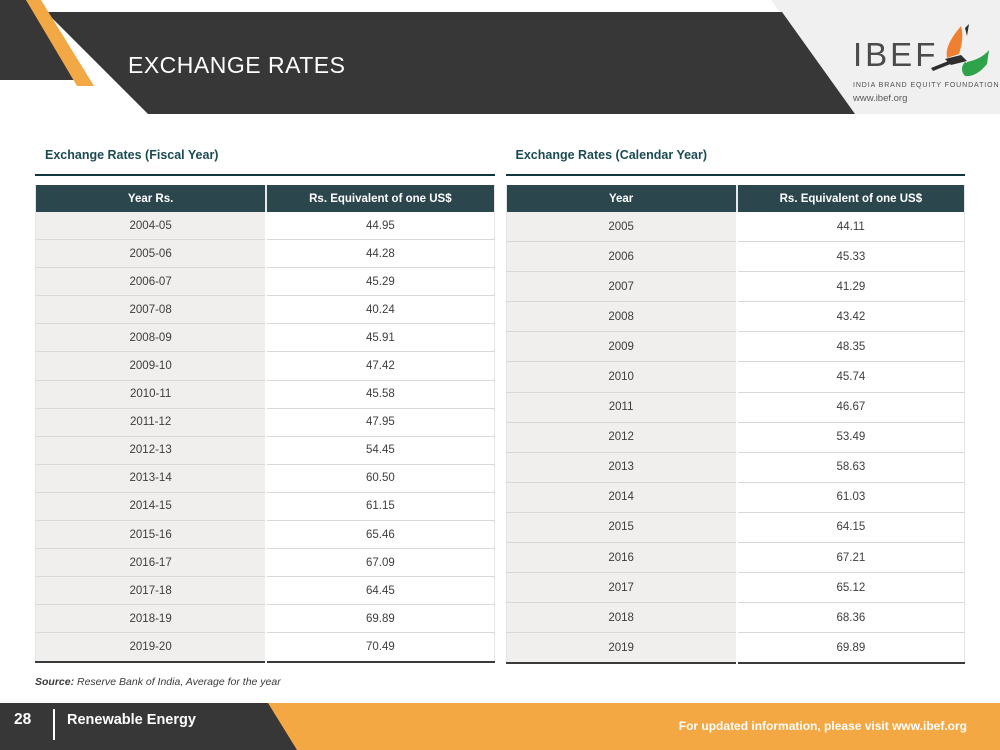  What do you see at coordinates (735, 648) in the screenshot?
I see `table-row: 2019 69.89` at bounding box center [735, 648].